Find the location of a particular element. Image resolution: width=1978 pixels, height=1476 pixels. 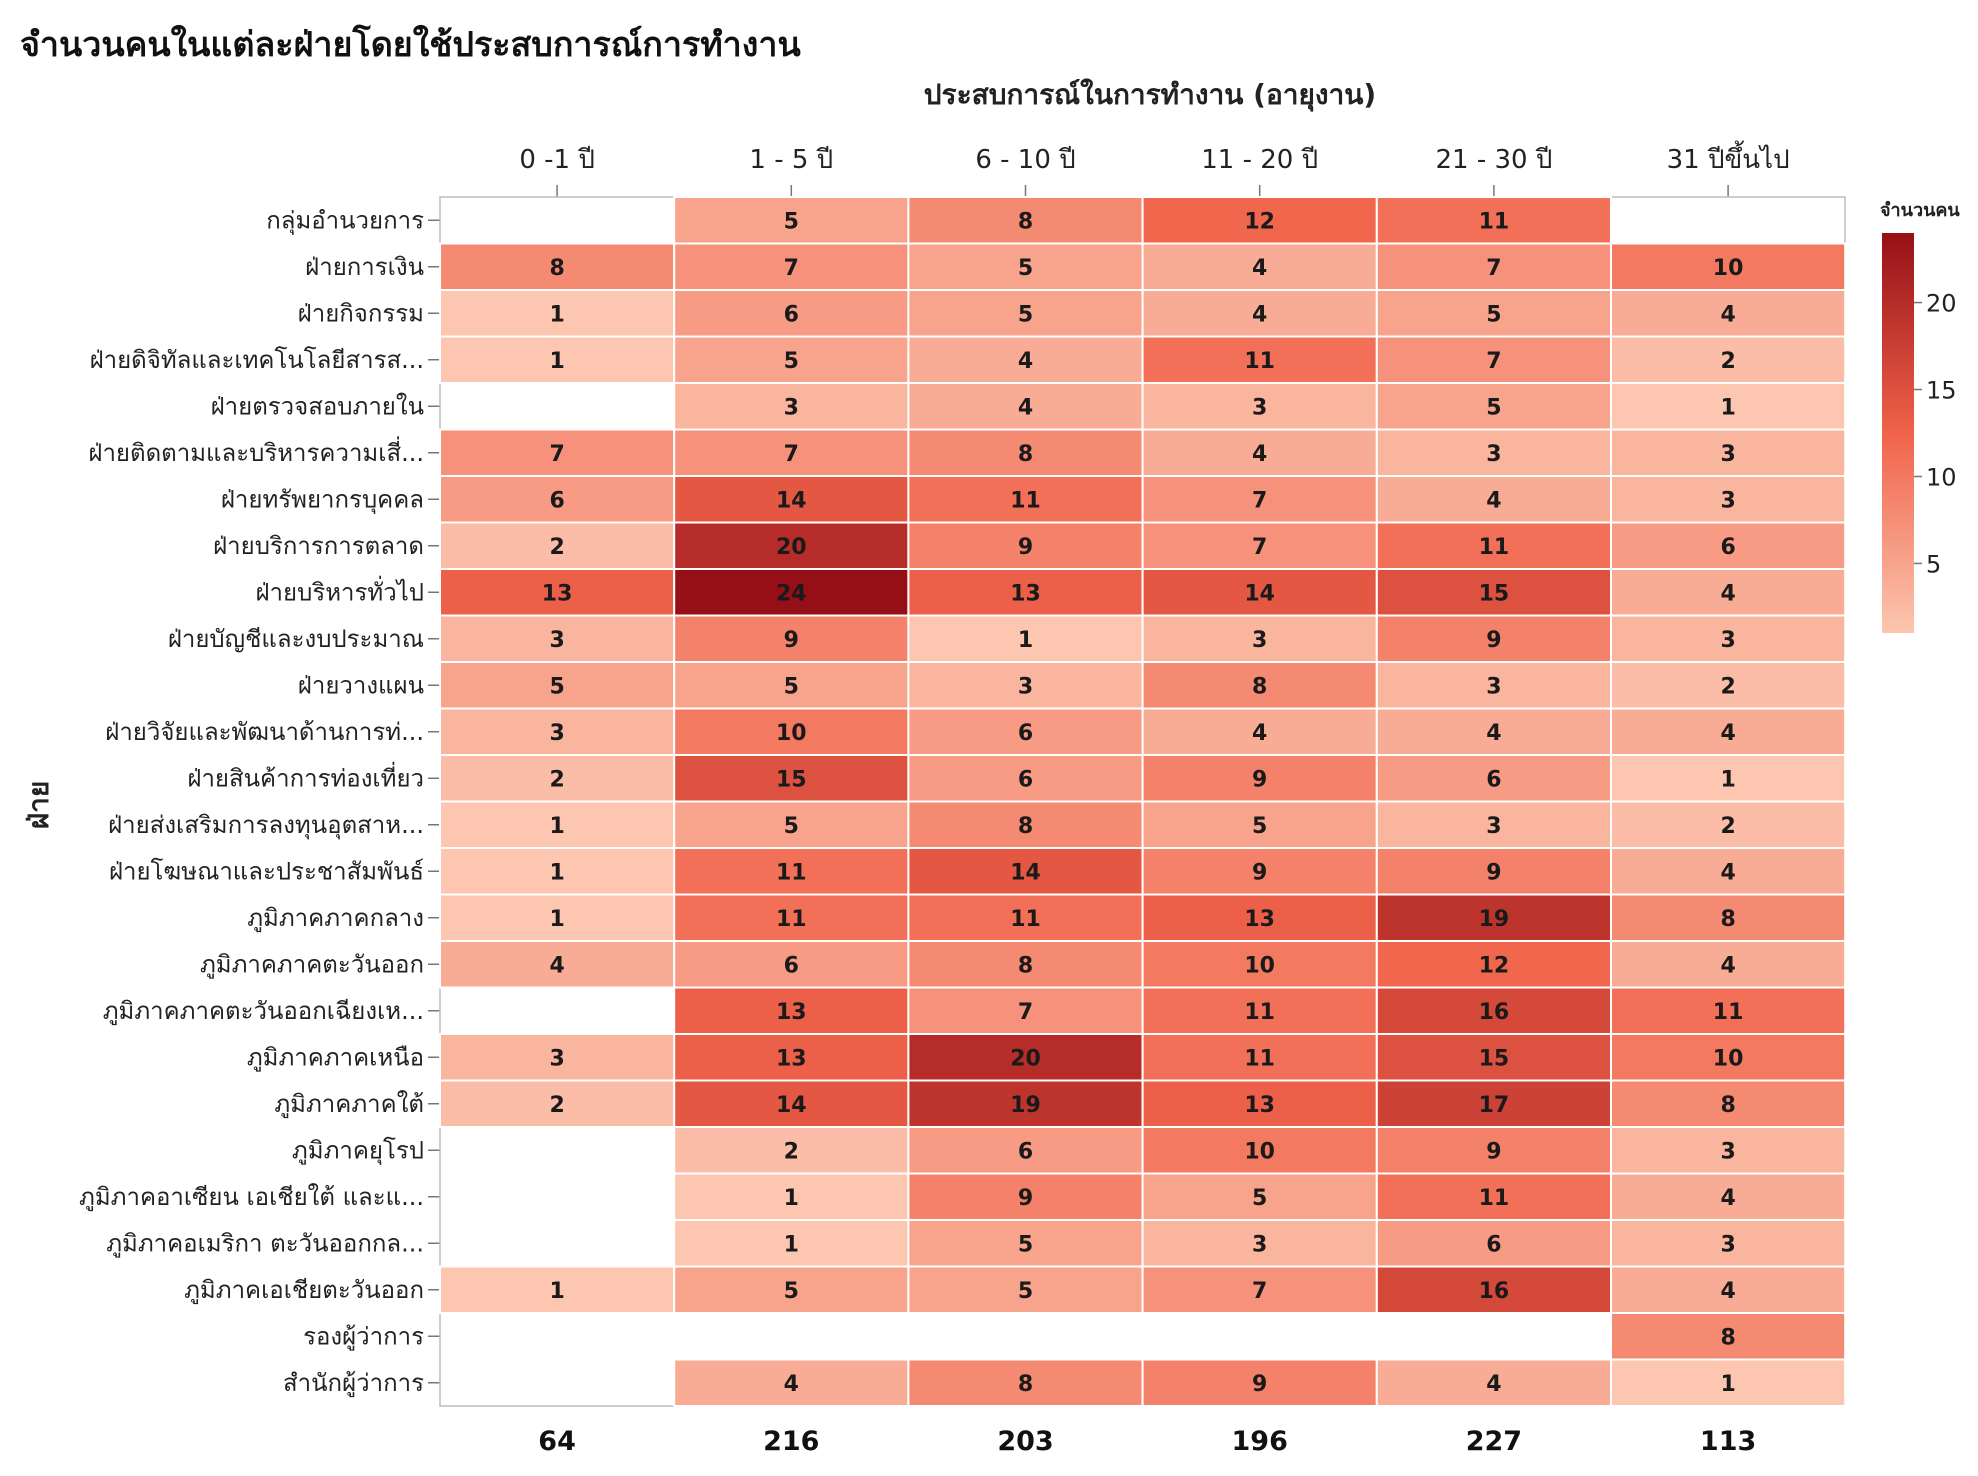

cell-value-label: 17 is located at coordinates (1494, 1105).